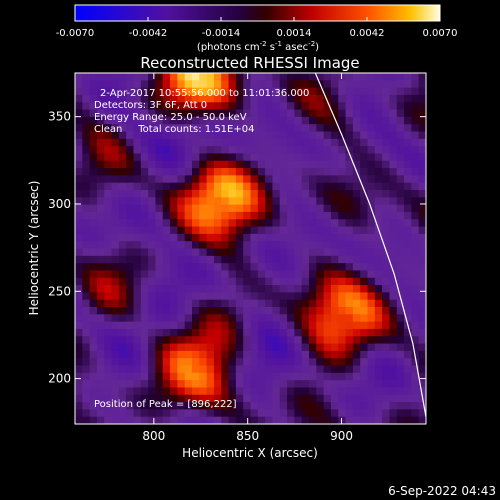 The image size is (500, 500). I want to click on peak-position-label: Position of Peak = [896,222], so click(165, 404).